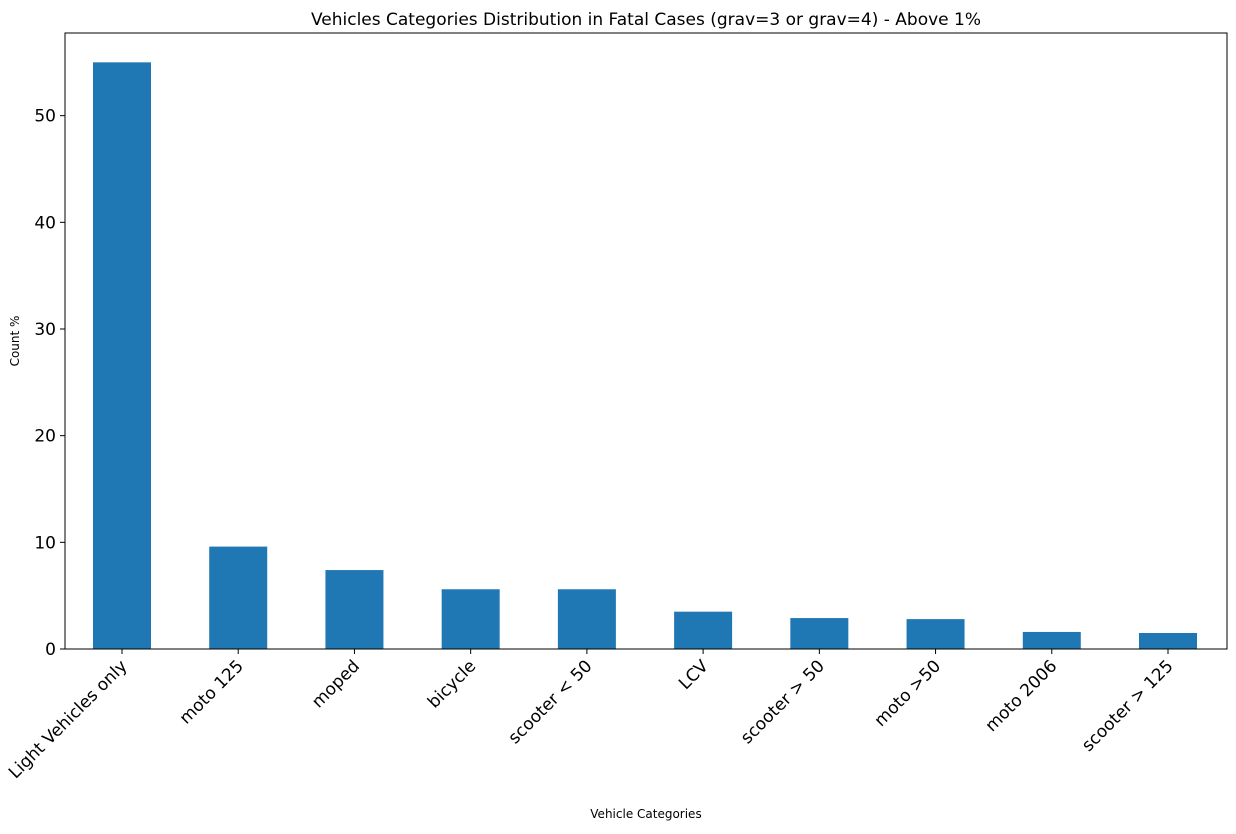 The image size is (1236, 834). What do you see at coordinates (45, 437) in the screenshot?
I see `y-tick-label: 20` at bounding box center [45, 437].